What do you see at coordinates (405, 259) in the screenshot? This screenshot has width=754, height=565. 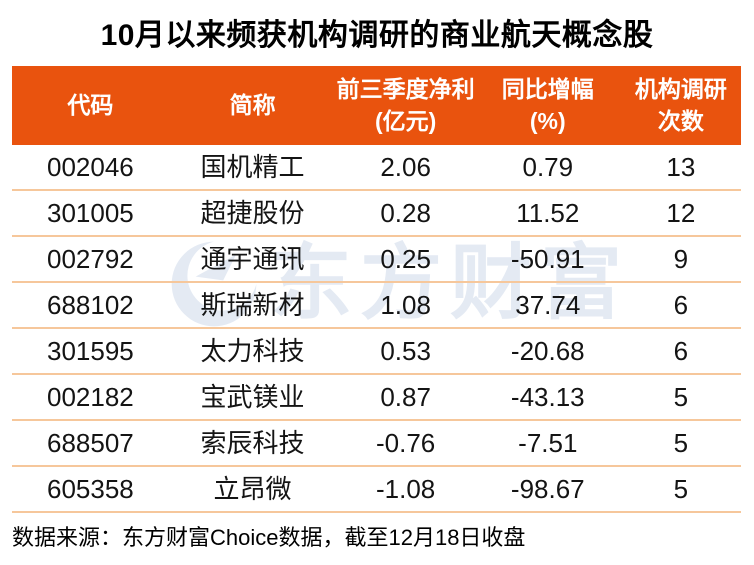 I see `net-profit-cell: 0.25` at bounding box center [405, 259].